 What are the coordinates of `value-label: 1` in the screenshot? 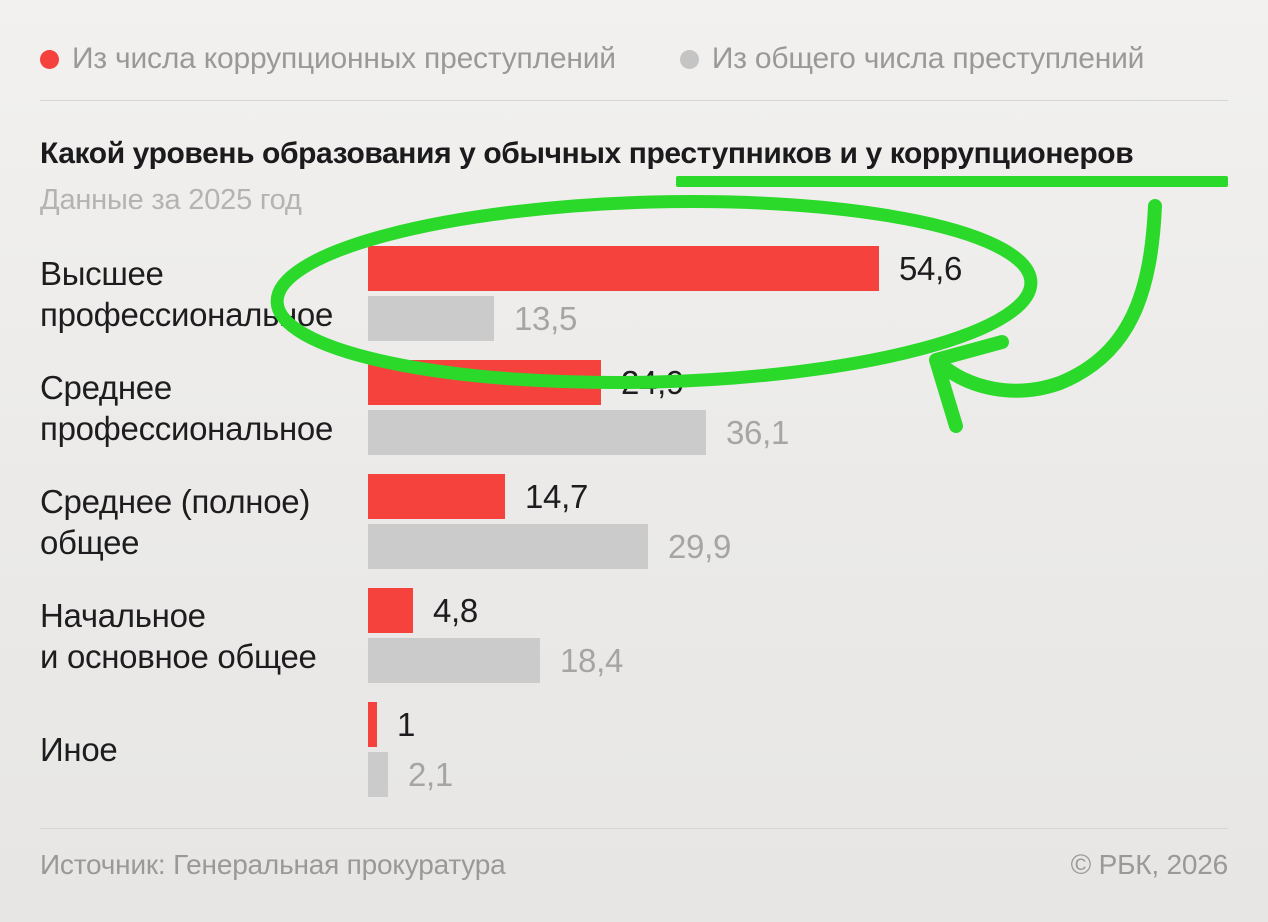 It's located at (406, 724).